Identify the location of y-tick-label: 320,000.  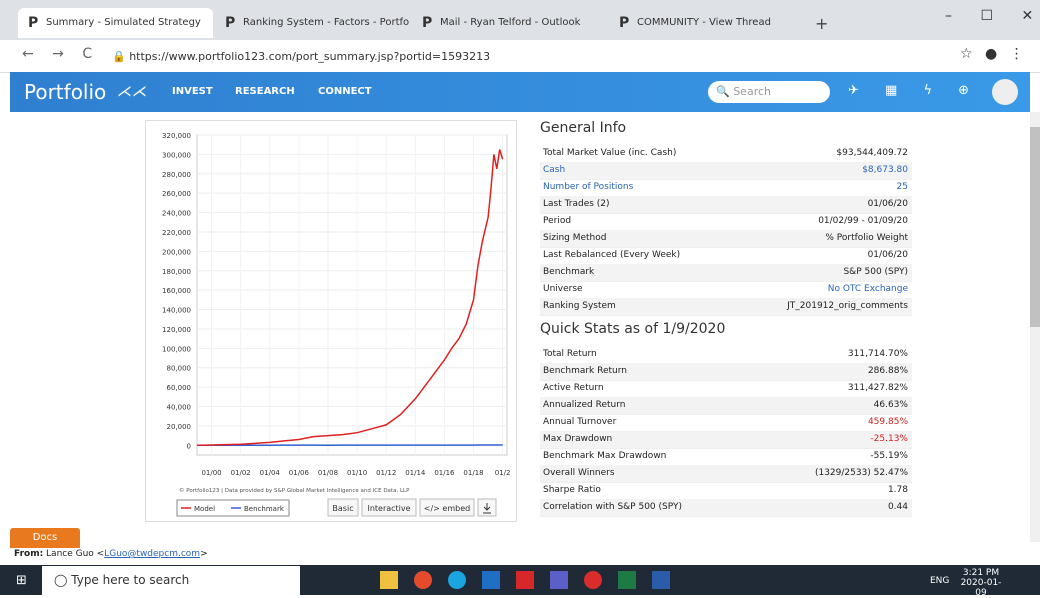
(176, 136).